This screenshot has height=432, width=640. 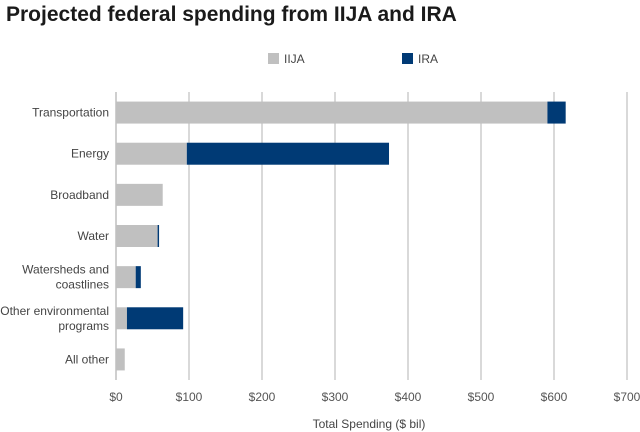 I want to click on category-label: Broadband, so click(x=79, y=195).